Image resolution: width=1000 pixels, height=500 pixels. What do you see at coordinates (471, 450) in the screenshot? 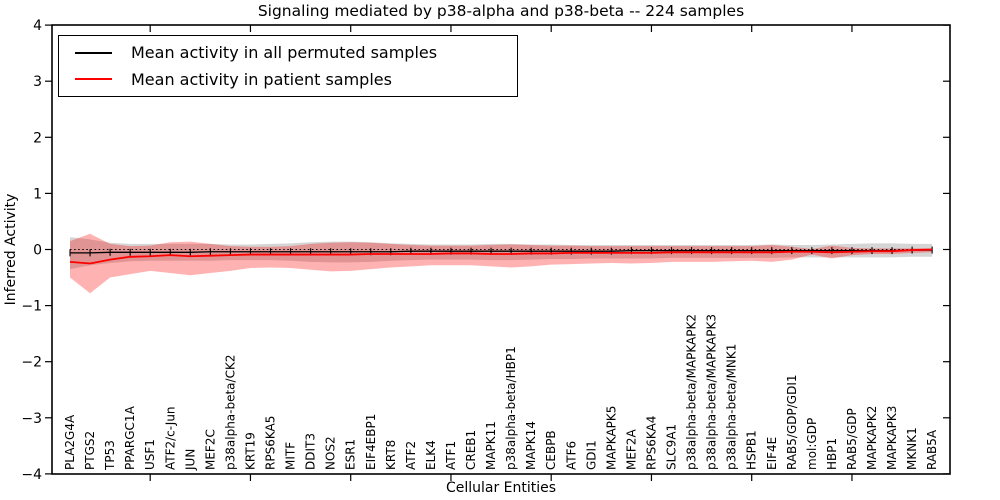
I see `x-tick-label: CREB1` at bounding box center [471, 450].